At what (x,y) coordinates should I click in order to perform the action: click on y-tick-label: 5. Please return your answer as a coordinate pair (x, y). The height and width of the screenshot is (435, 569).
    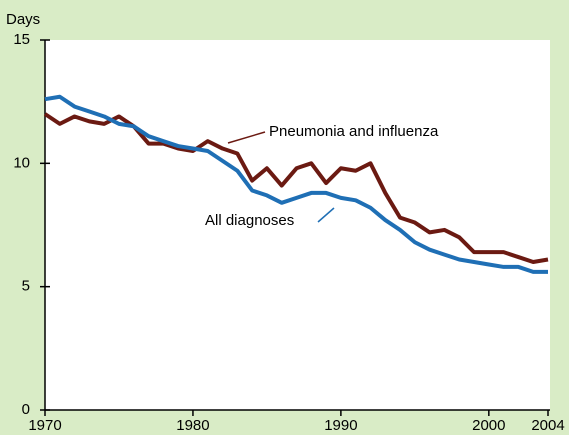
    Looking at the image, I should click on (26, 286).